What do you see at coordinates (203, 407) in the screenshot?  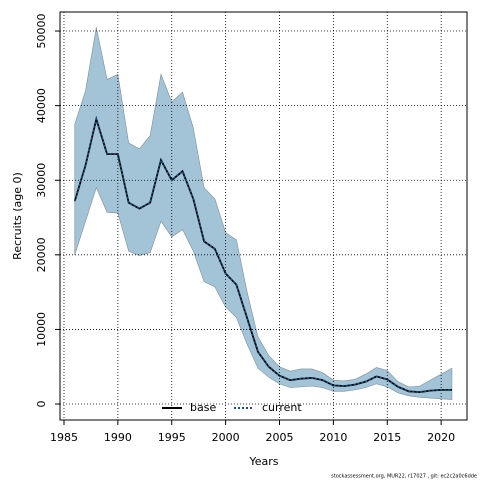 I see `legend-label: base` at bounding box center [203, 407].